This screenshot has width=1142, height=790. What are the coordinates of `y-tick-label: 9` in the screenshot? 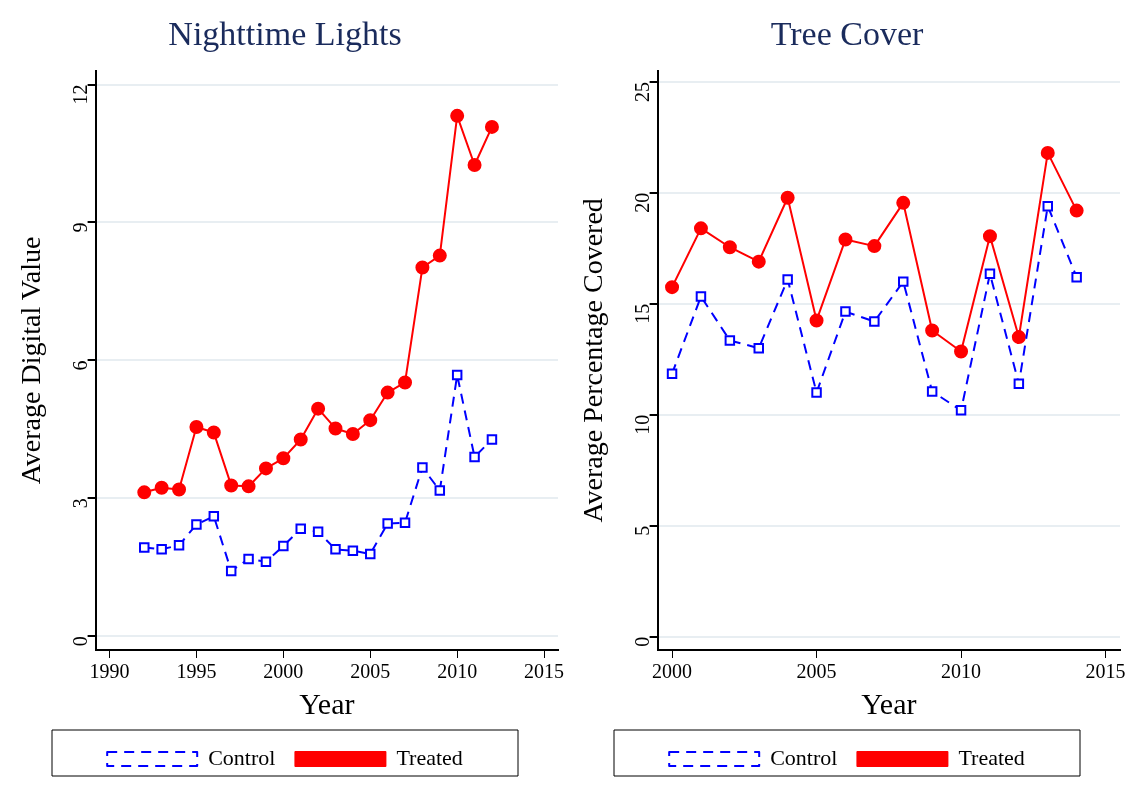 It's located at (79, 227).